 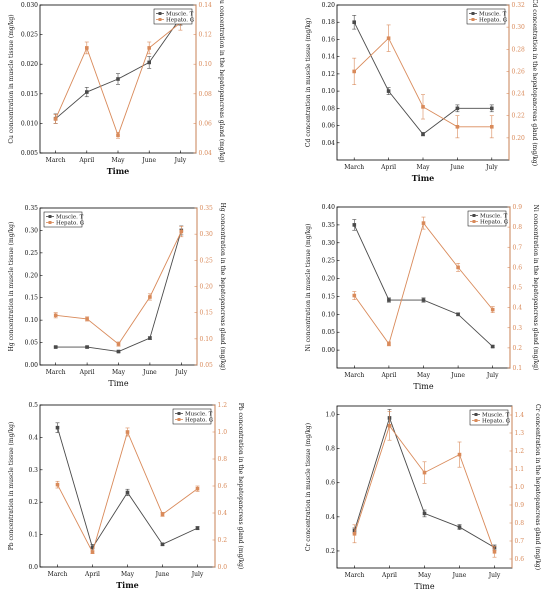 I want to click on y2-tick-label: 0.26, so click(x=519, y=71).